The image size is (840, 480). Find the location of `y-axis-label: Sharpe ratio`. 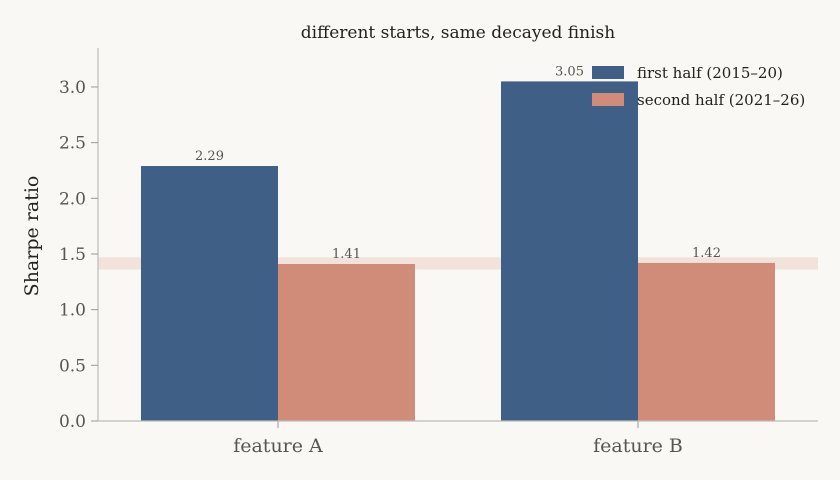

y-axis-label: Sharpe ratio is located at coordinates (32, 236).